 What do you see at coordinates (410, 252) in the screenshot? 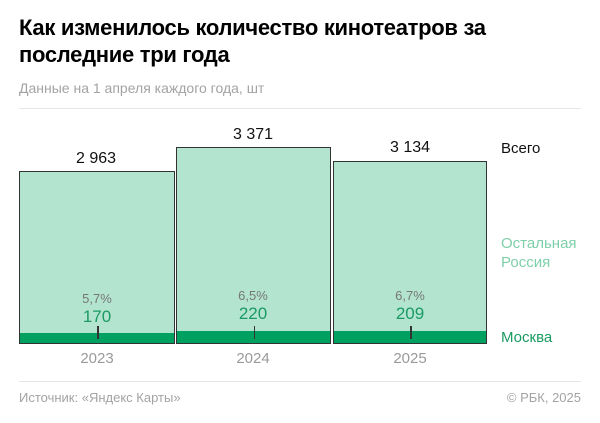
I see `bar-2025` at bounding box center [410, 252].